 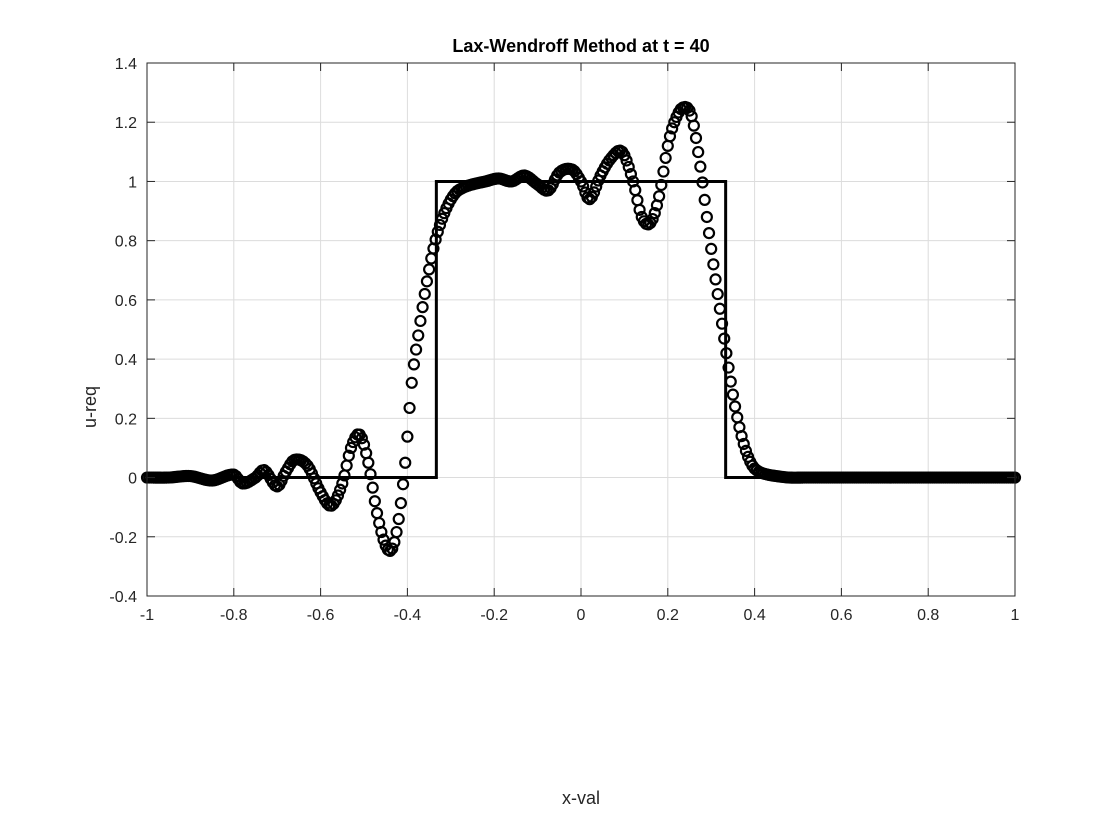 I want to click on x-tick-label: 0.8, so click(x=928, y=615).